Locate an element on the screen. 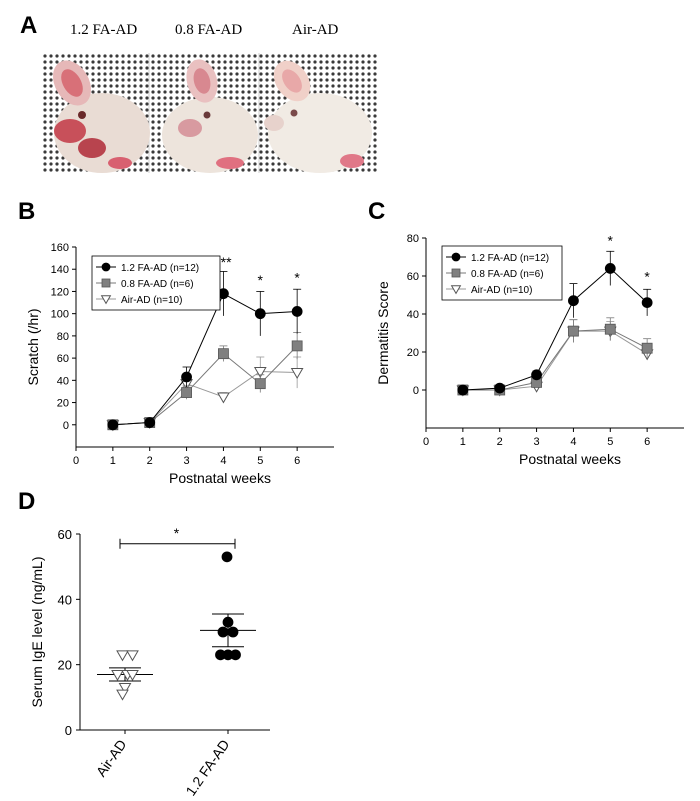 The height and width of the screenshot is (801, 700). dermatitis-y-tick-label: 0 is located at coordinates (416, 391).